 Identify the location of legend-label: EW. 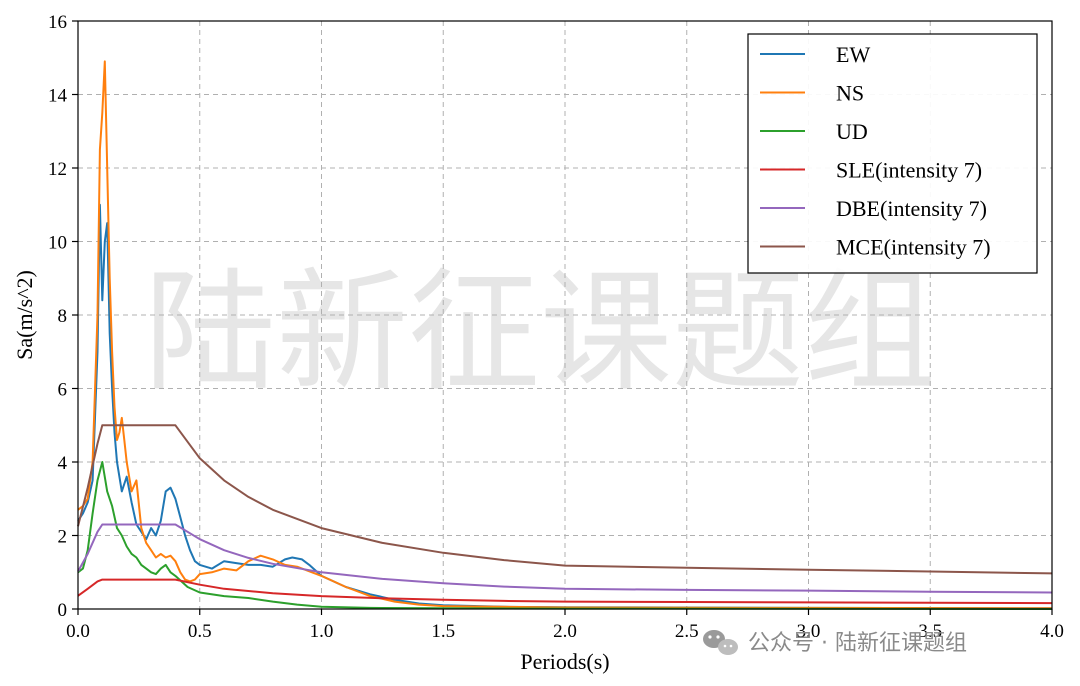
(853, 54).